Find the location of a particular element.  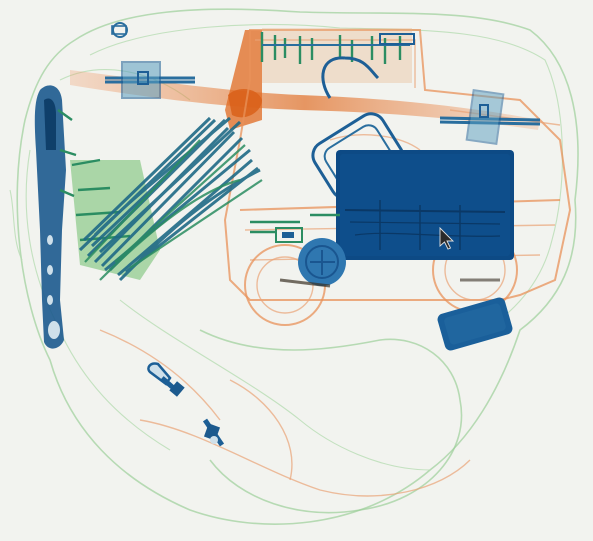

zipper-pulls is located at coordinates (186, 404).